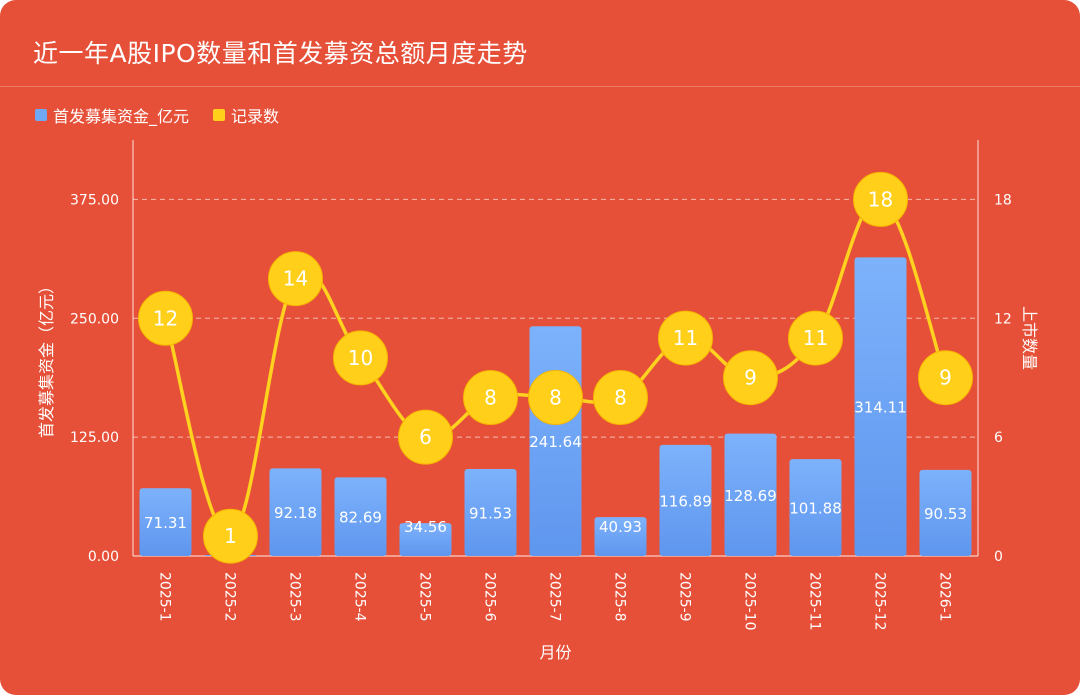 The height and width of the screenshot is (695, 1080). I want to click on legend-item-count: 记录数, so click(246, 115).